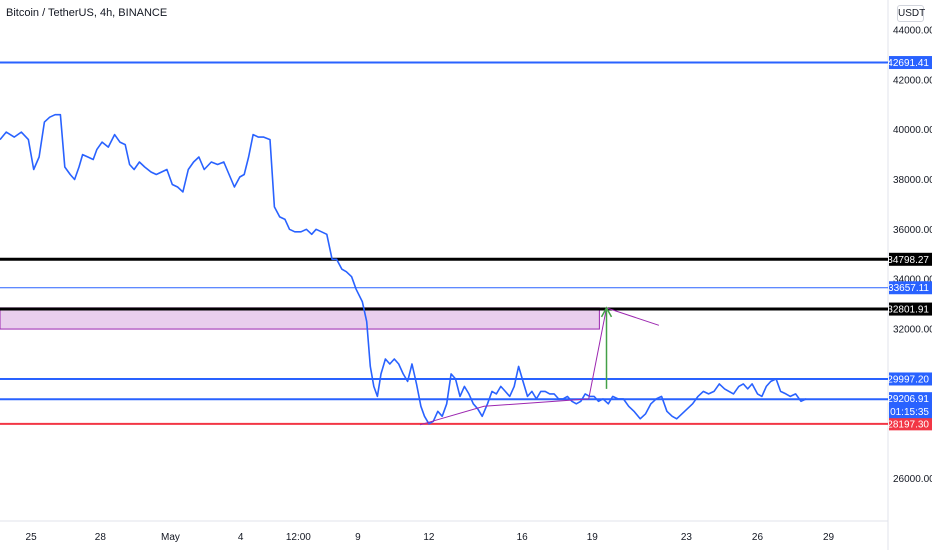  Describe the element at coordinates (101, 537) in the screenshot. I see `x-tick-label: 28` at that location.